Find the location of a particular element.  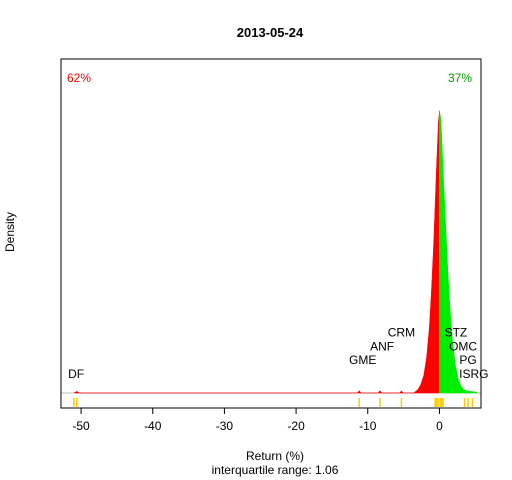

positive-density-area is located at coordinates (459, 252).